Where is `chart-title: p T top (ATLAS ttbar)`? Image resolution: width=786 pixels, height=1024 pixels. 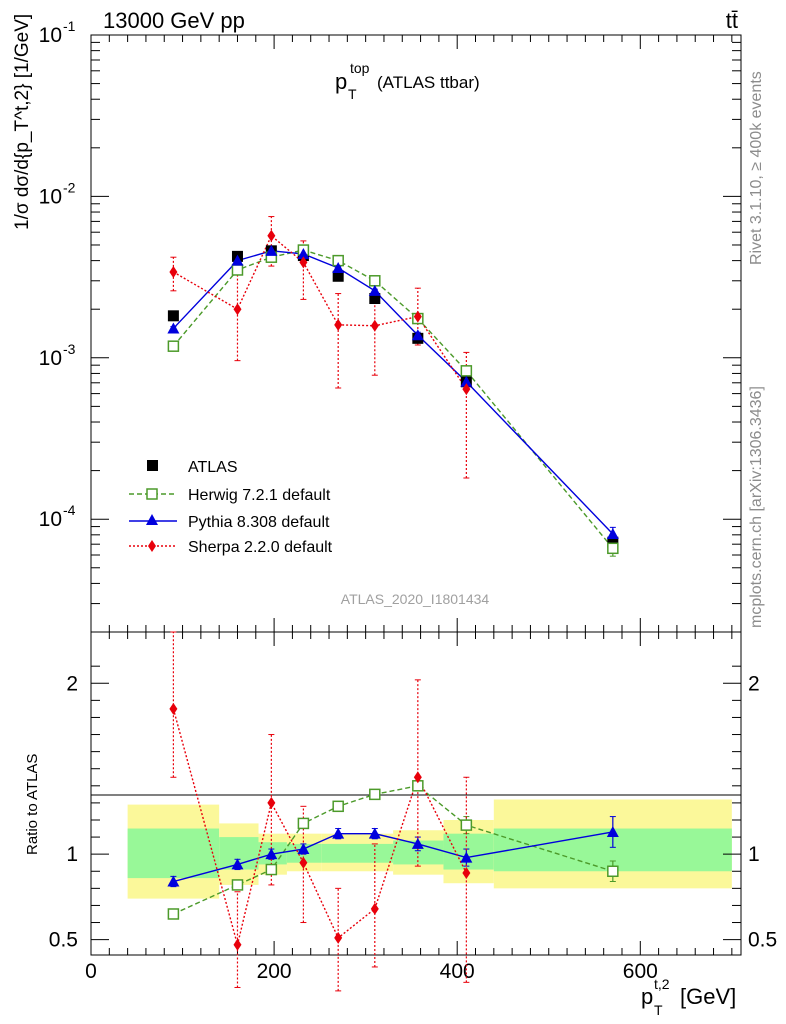 chart-title: p T top (ATLAS ttbar) is located at coordinates (407, 81).